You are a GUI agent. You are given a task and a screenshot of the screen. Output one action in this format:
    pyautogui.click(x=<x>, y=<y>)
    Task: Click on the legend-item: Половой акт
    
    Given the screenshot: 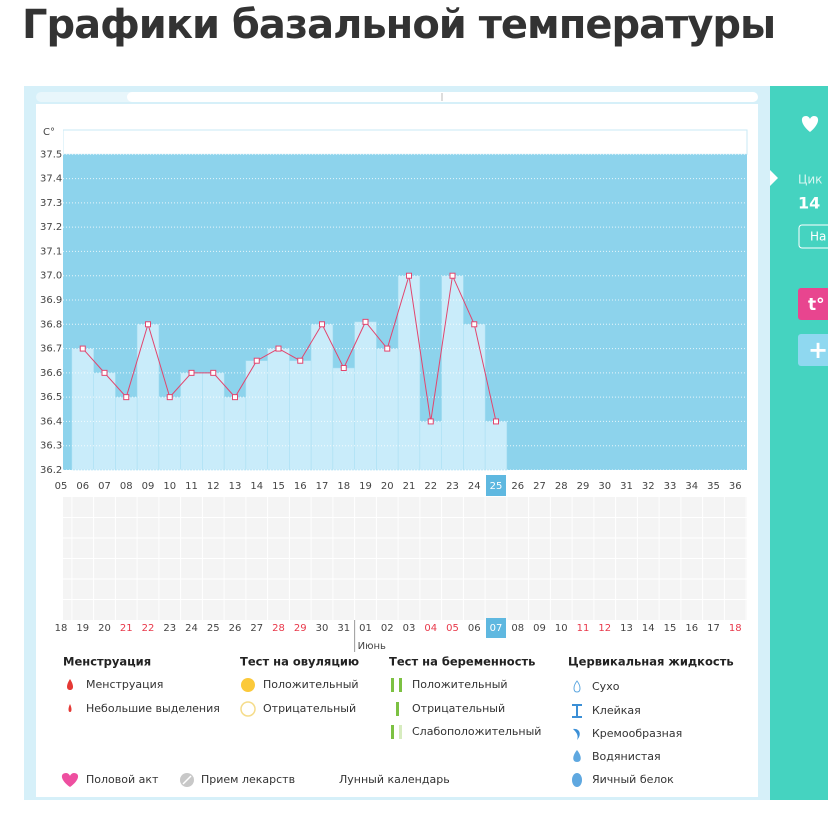 What is the action you would take?
    pyautogui.click(x=122, y=779)
    